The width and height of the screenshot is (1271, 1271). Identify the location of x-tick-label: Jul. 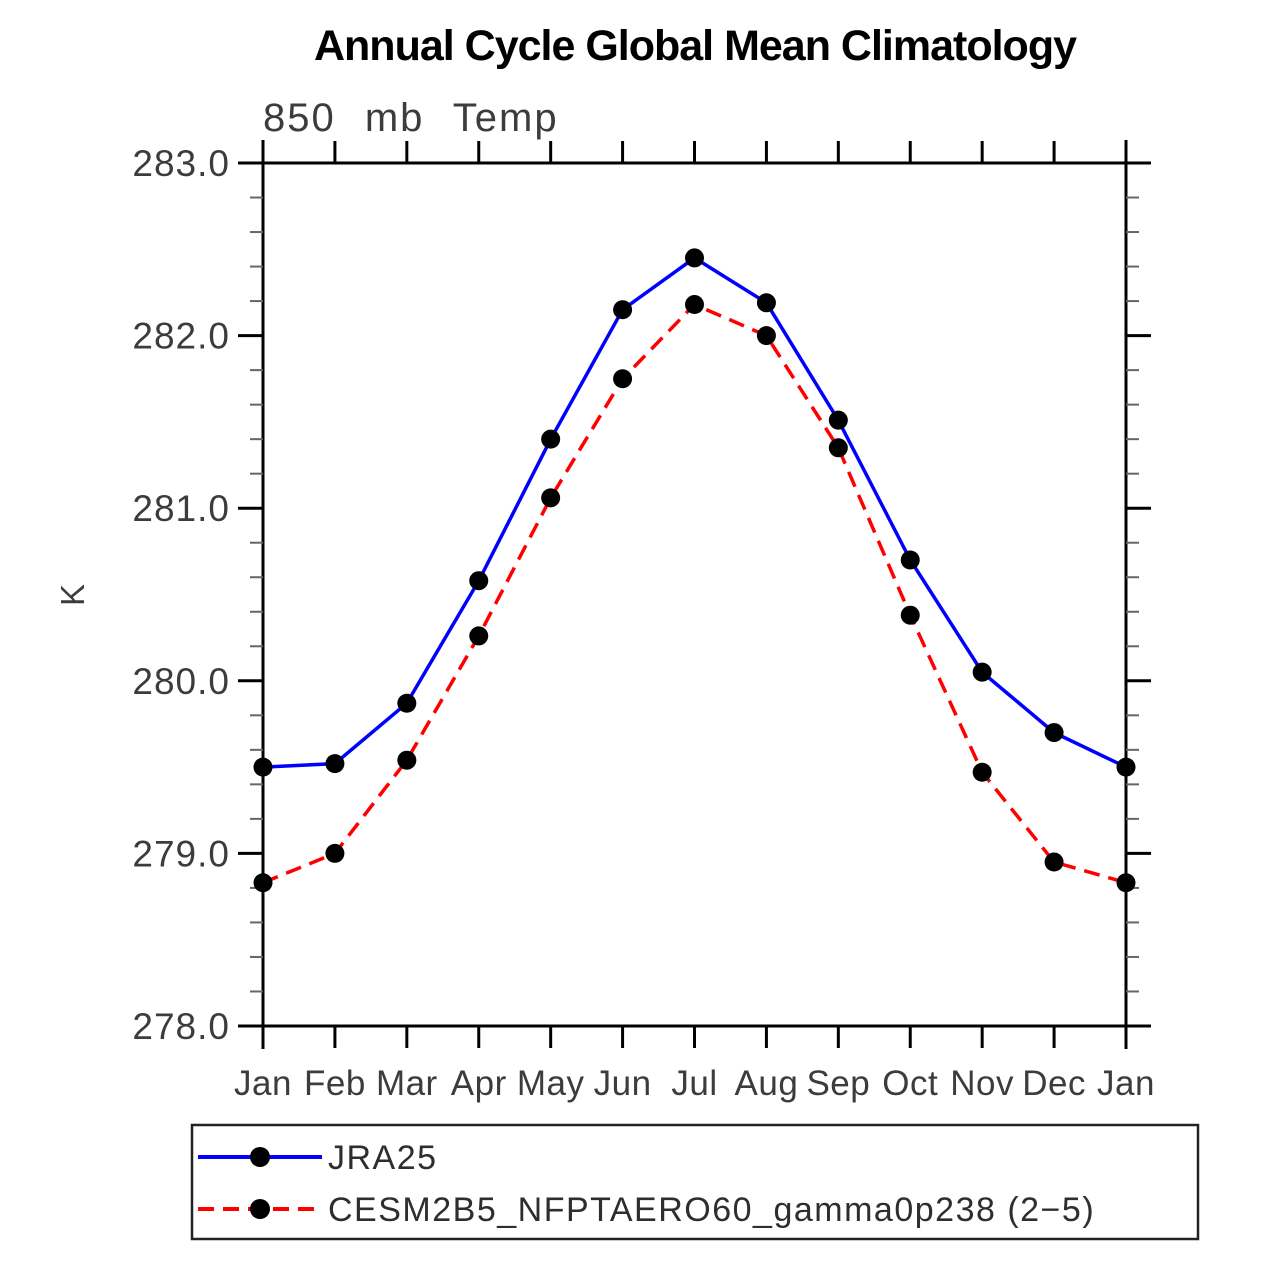
(694, 1083).